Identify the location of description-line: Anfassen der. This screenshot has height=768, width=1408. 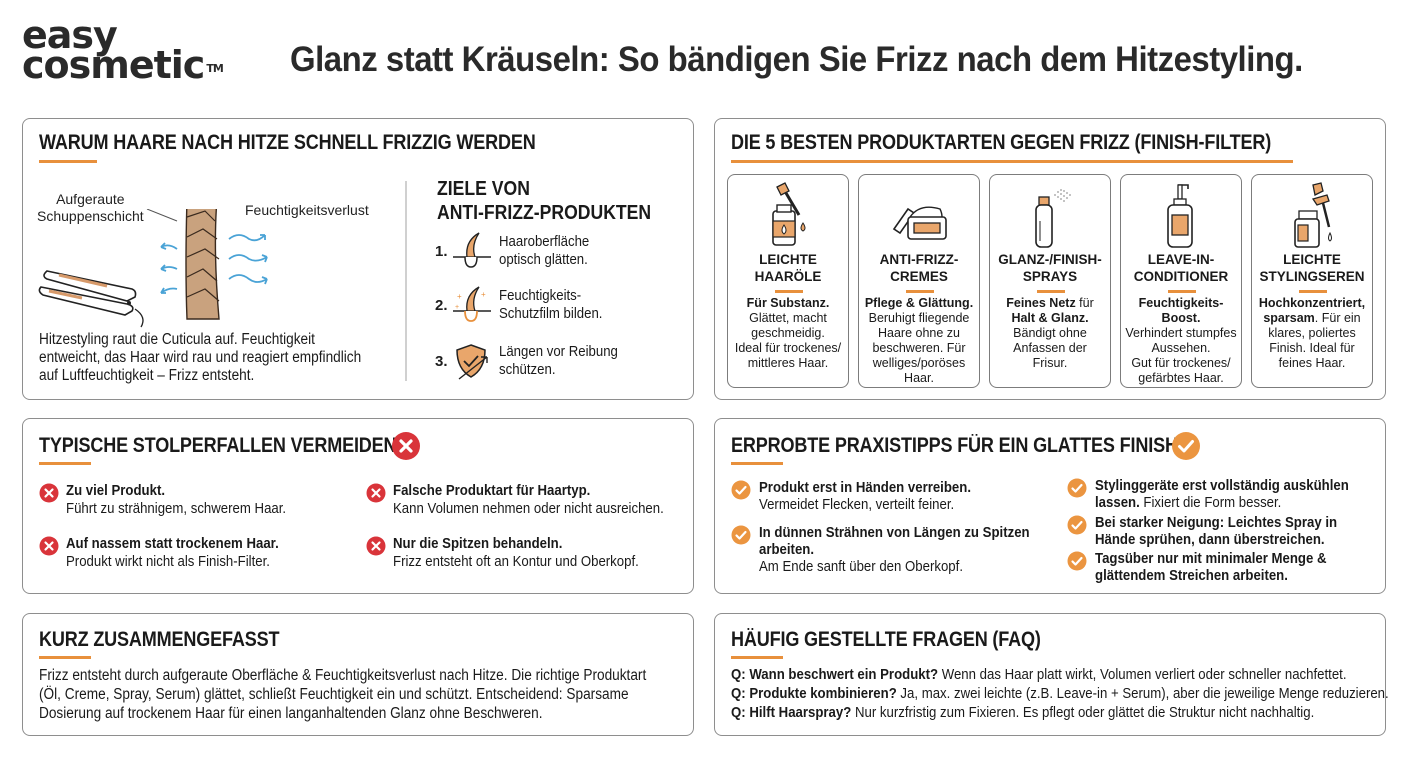
(1050, 348).